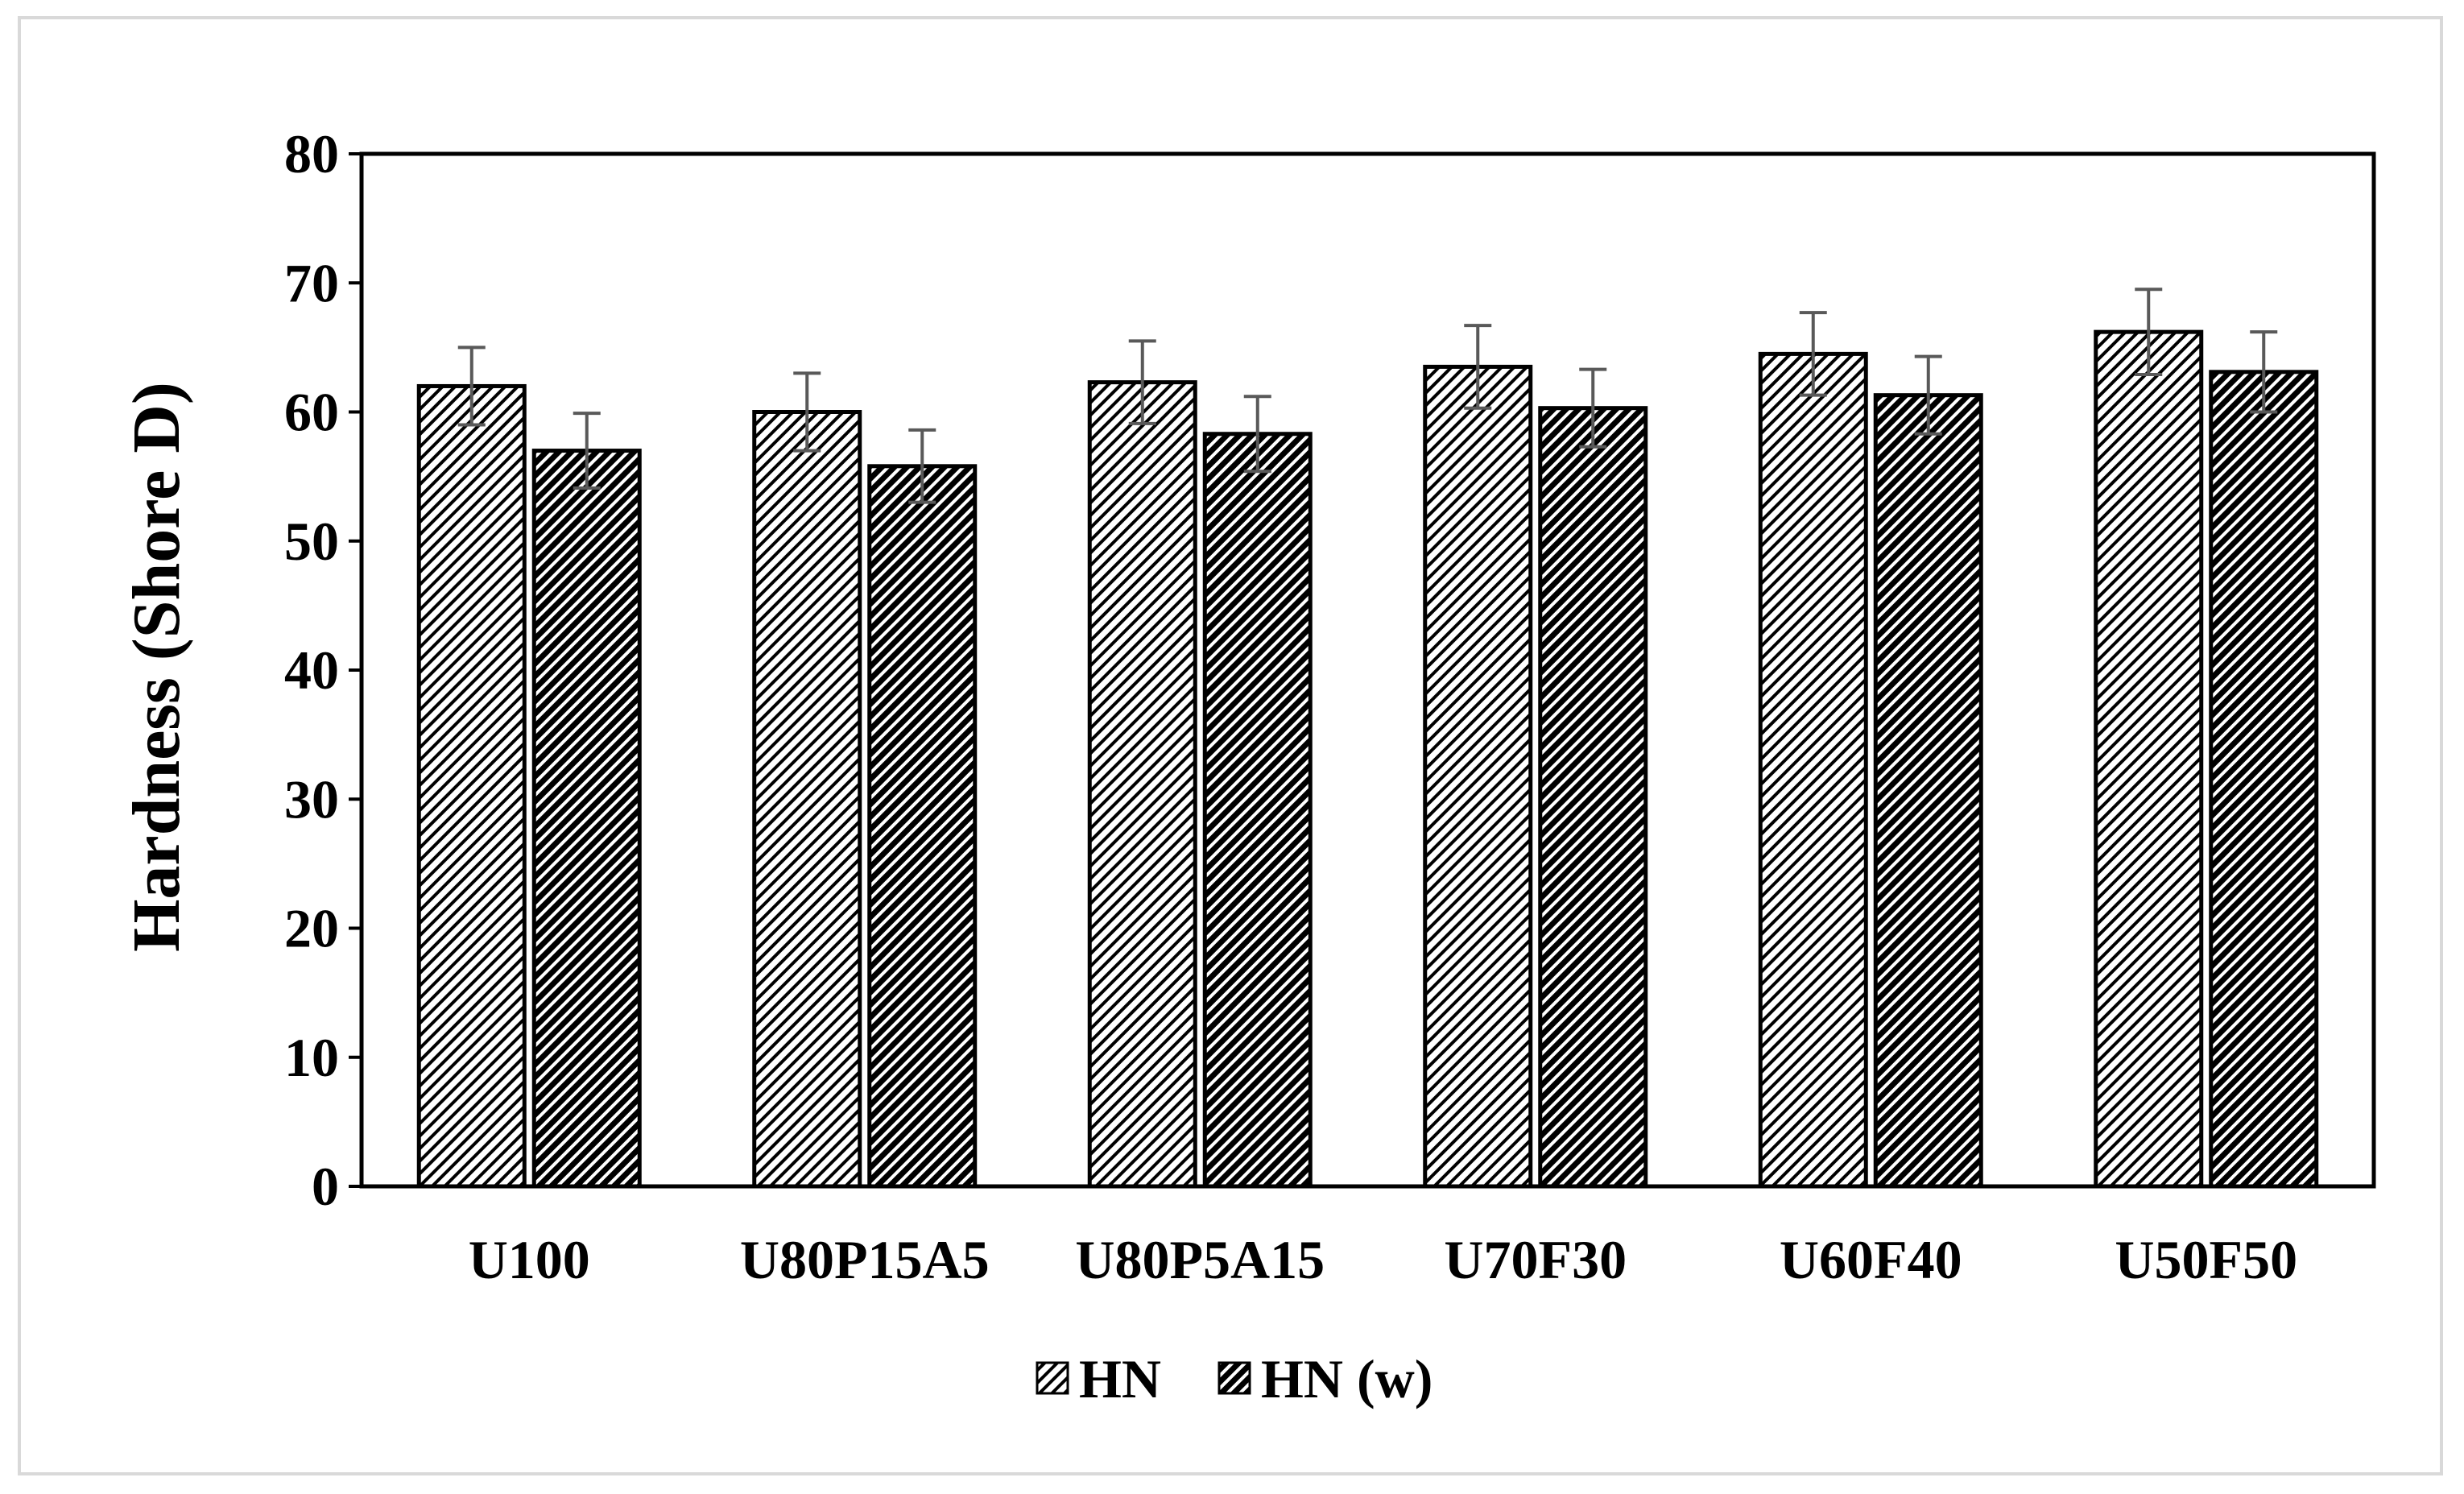  Describe the element at coordinates (311, 541) in the screenshot. I see `y-tick-label: 50` at that location.